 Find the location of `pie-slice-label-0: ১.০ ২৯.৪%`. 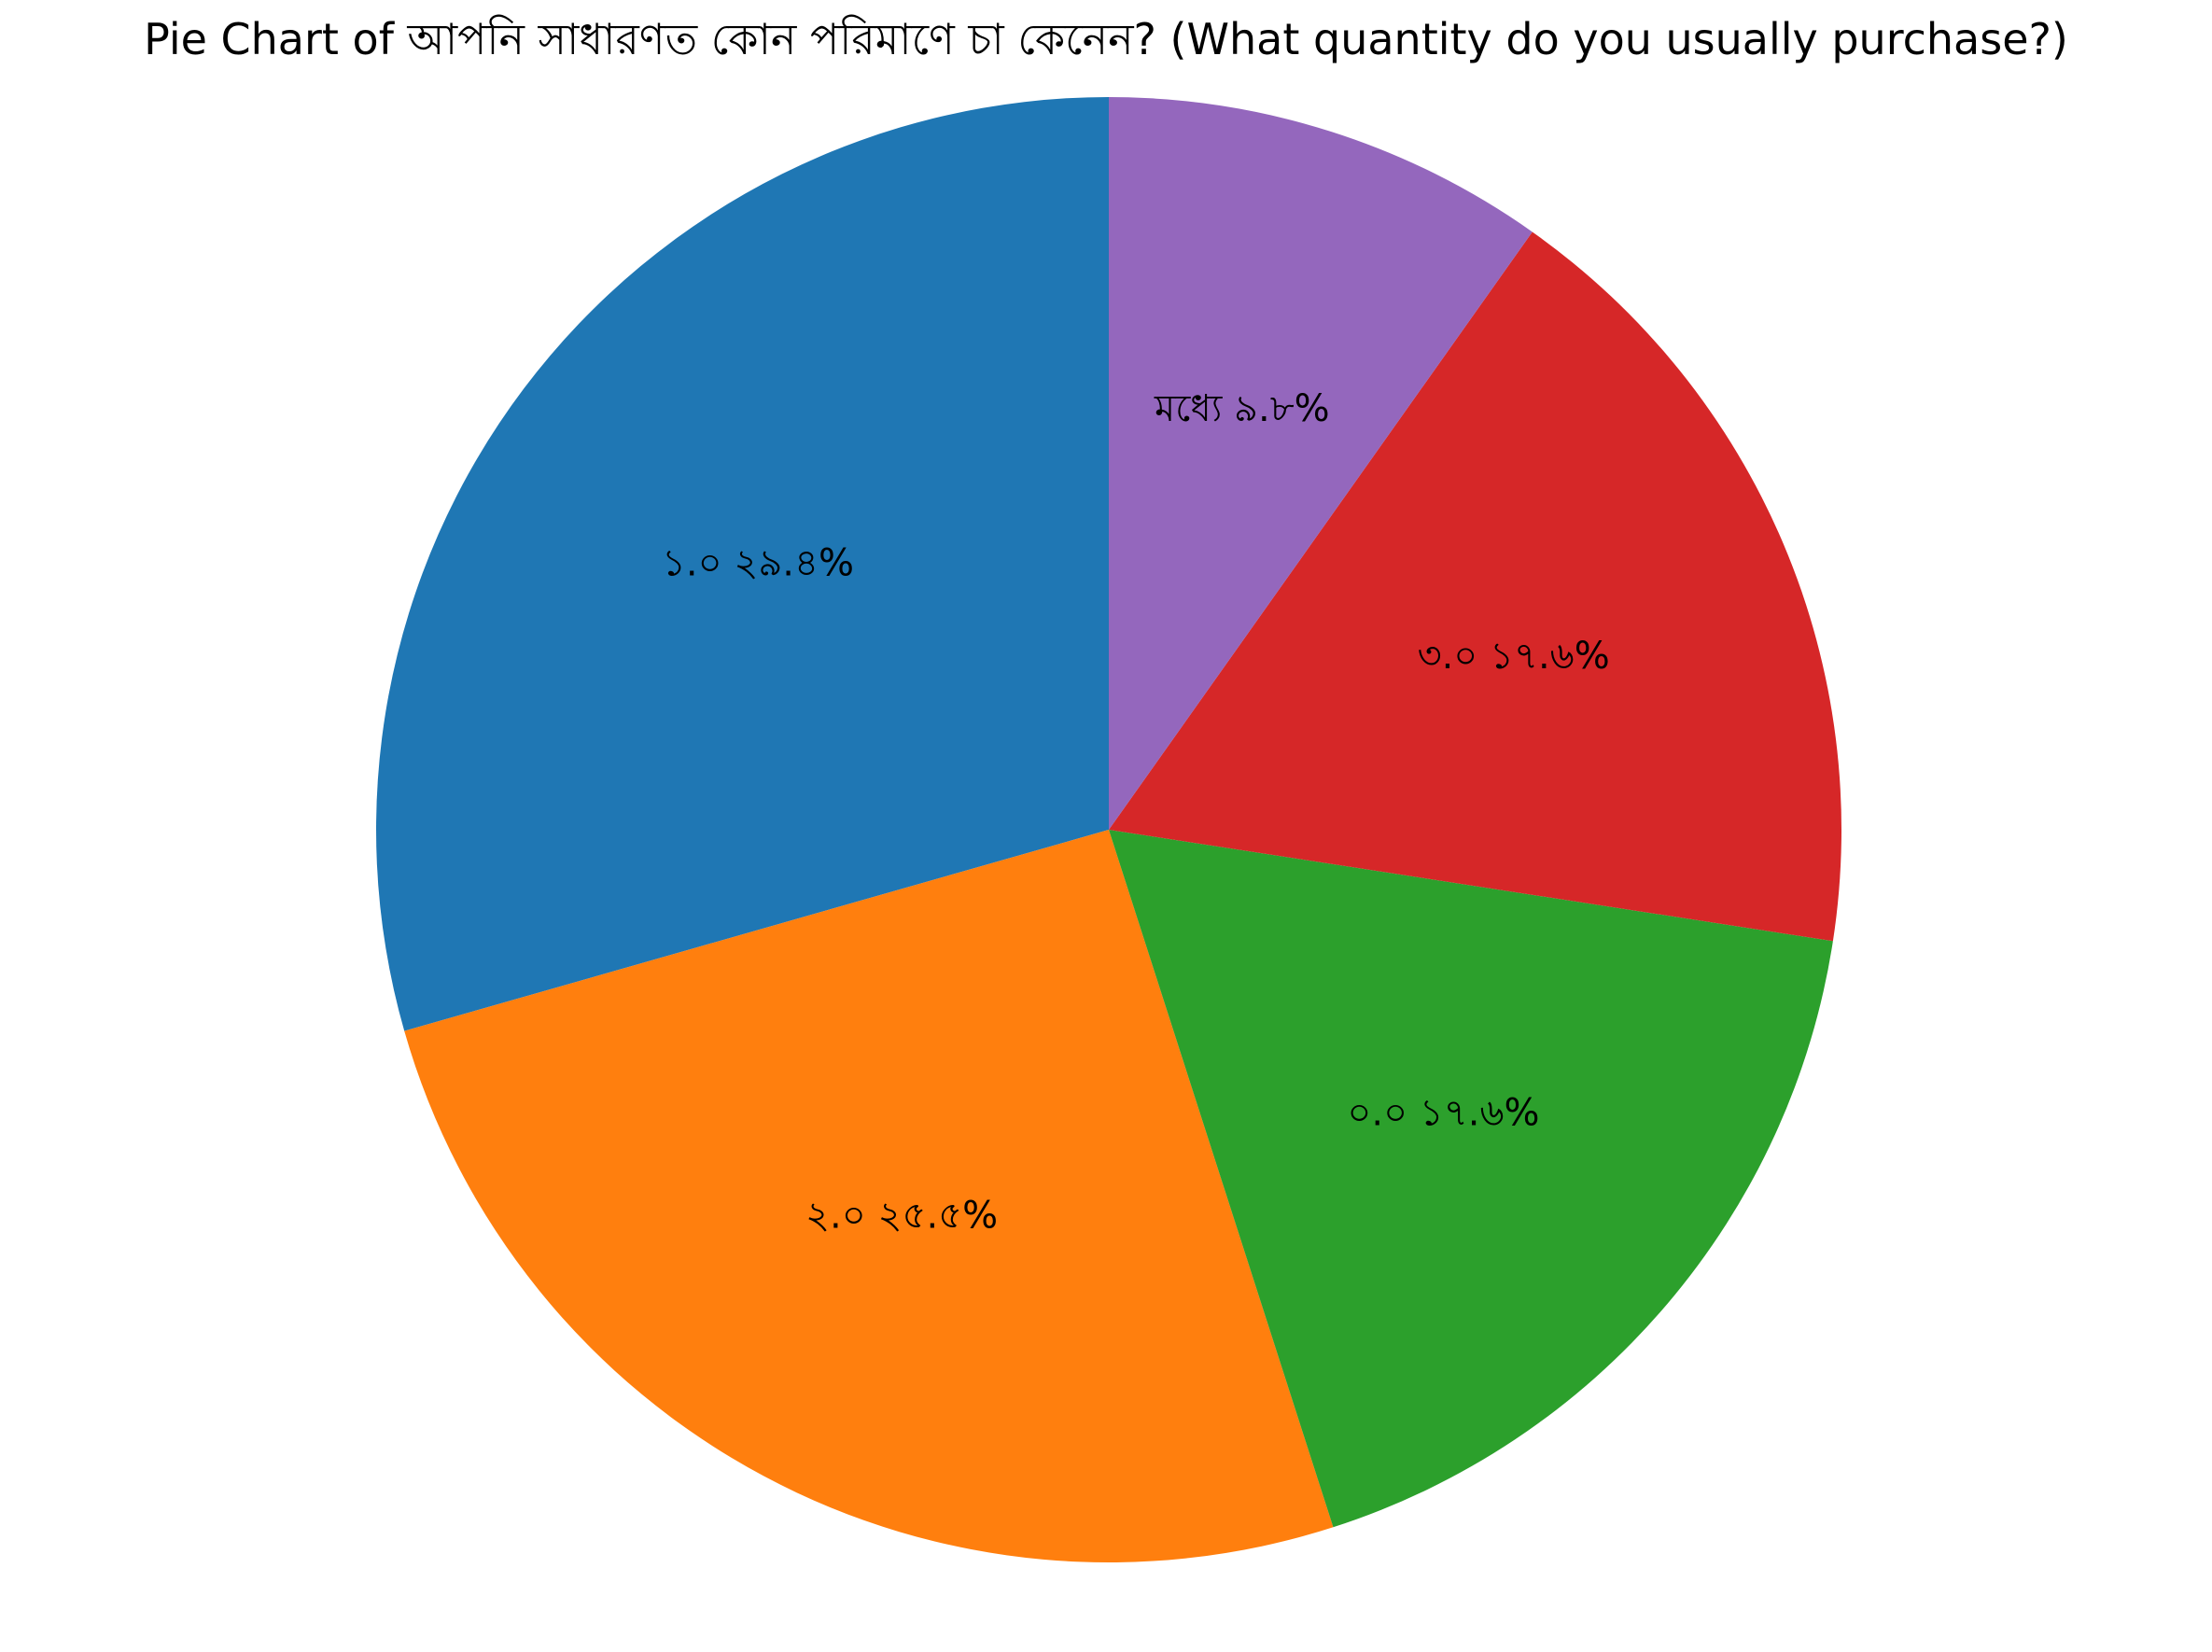

pie-slice-label-0: ১.০ ২৯.৪% is located at coordinates (758, 562).